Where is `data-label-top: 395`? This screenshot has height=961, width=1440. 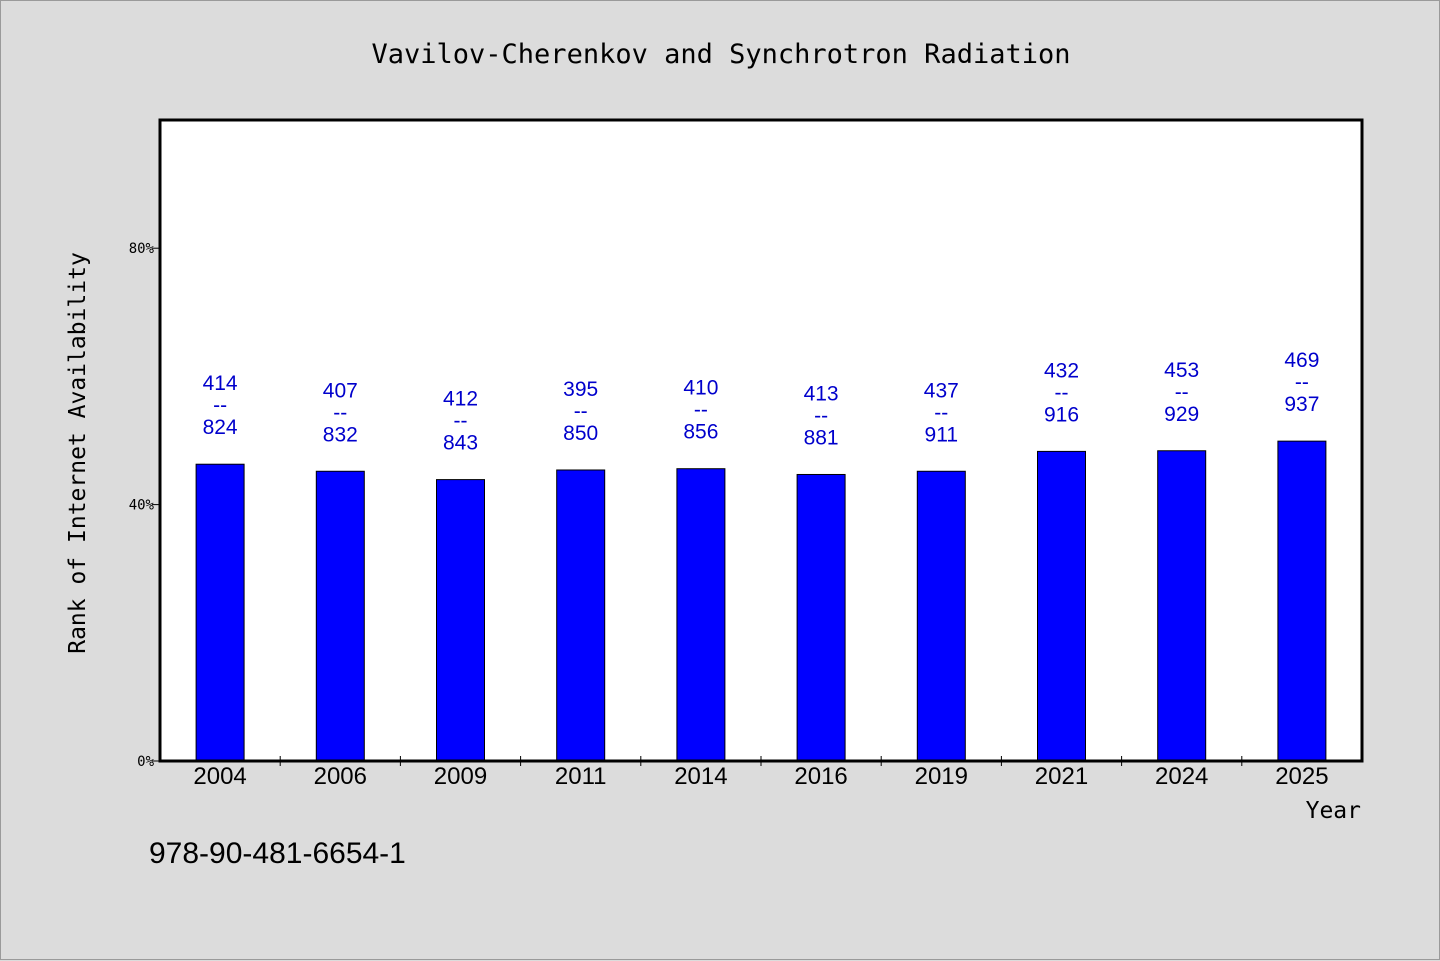 data-label-top: 395 is located at coordinates (580, 389).